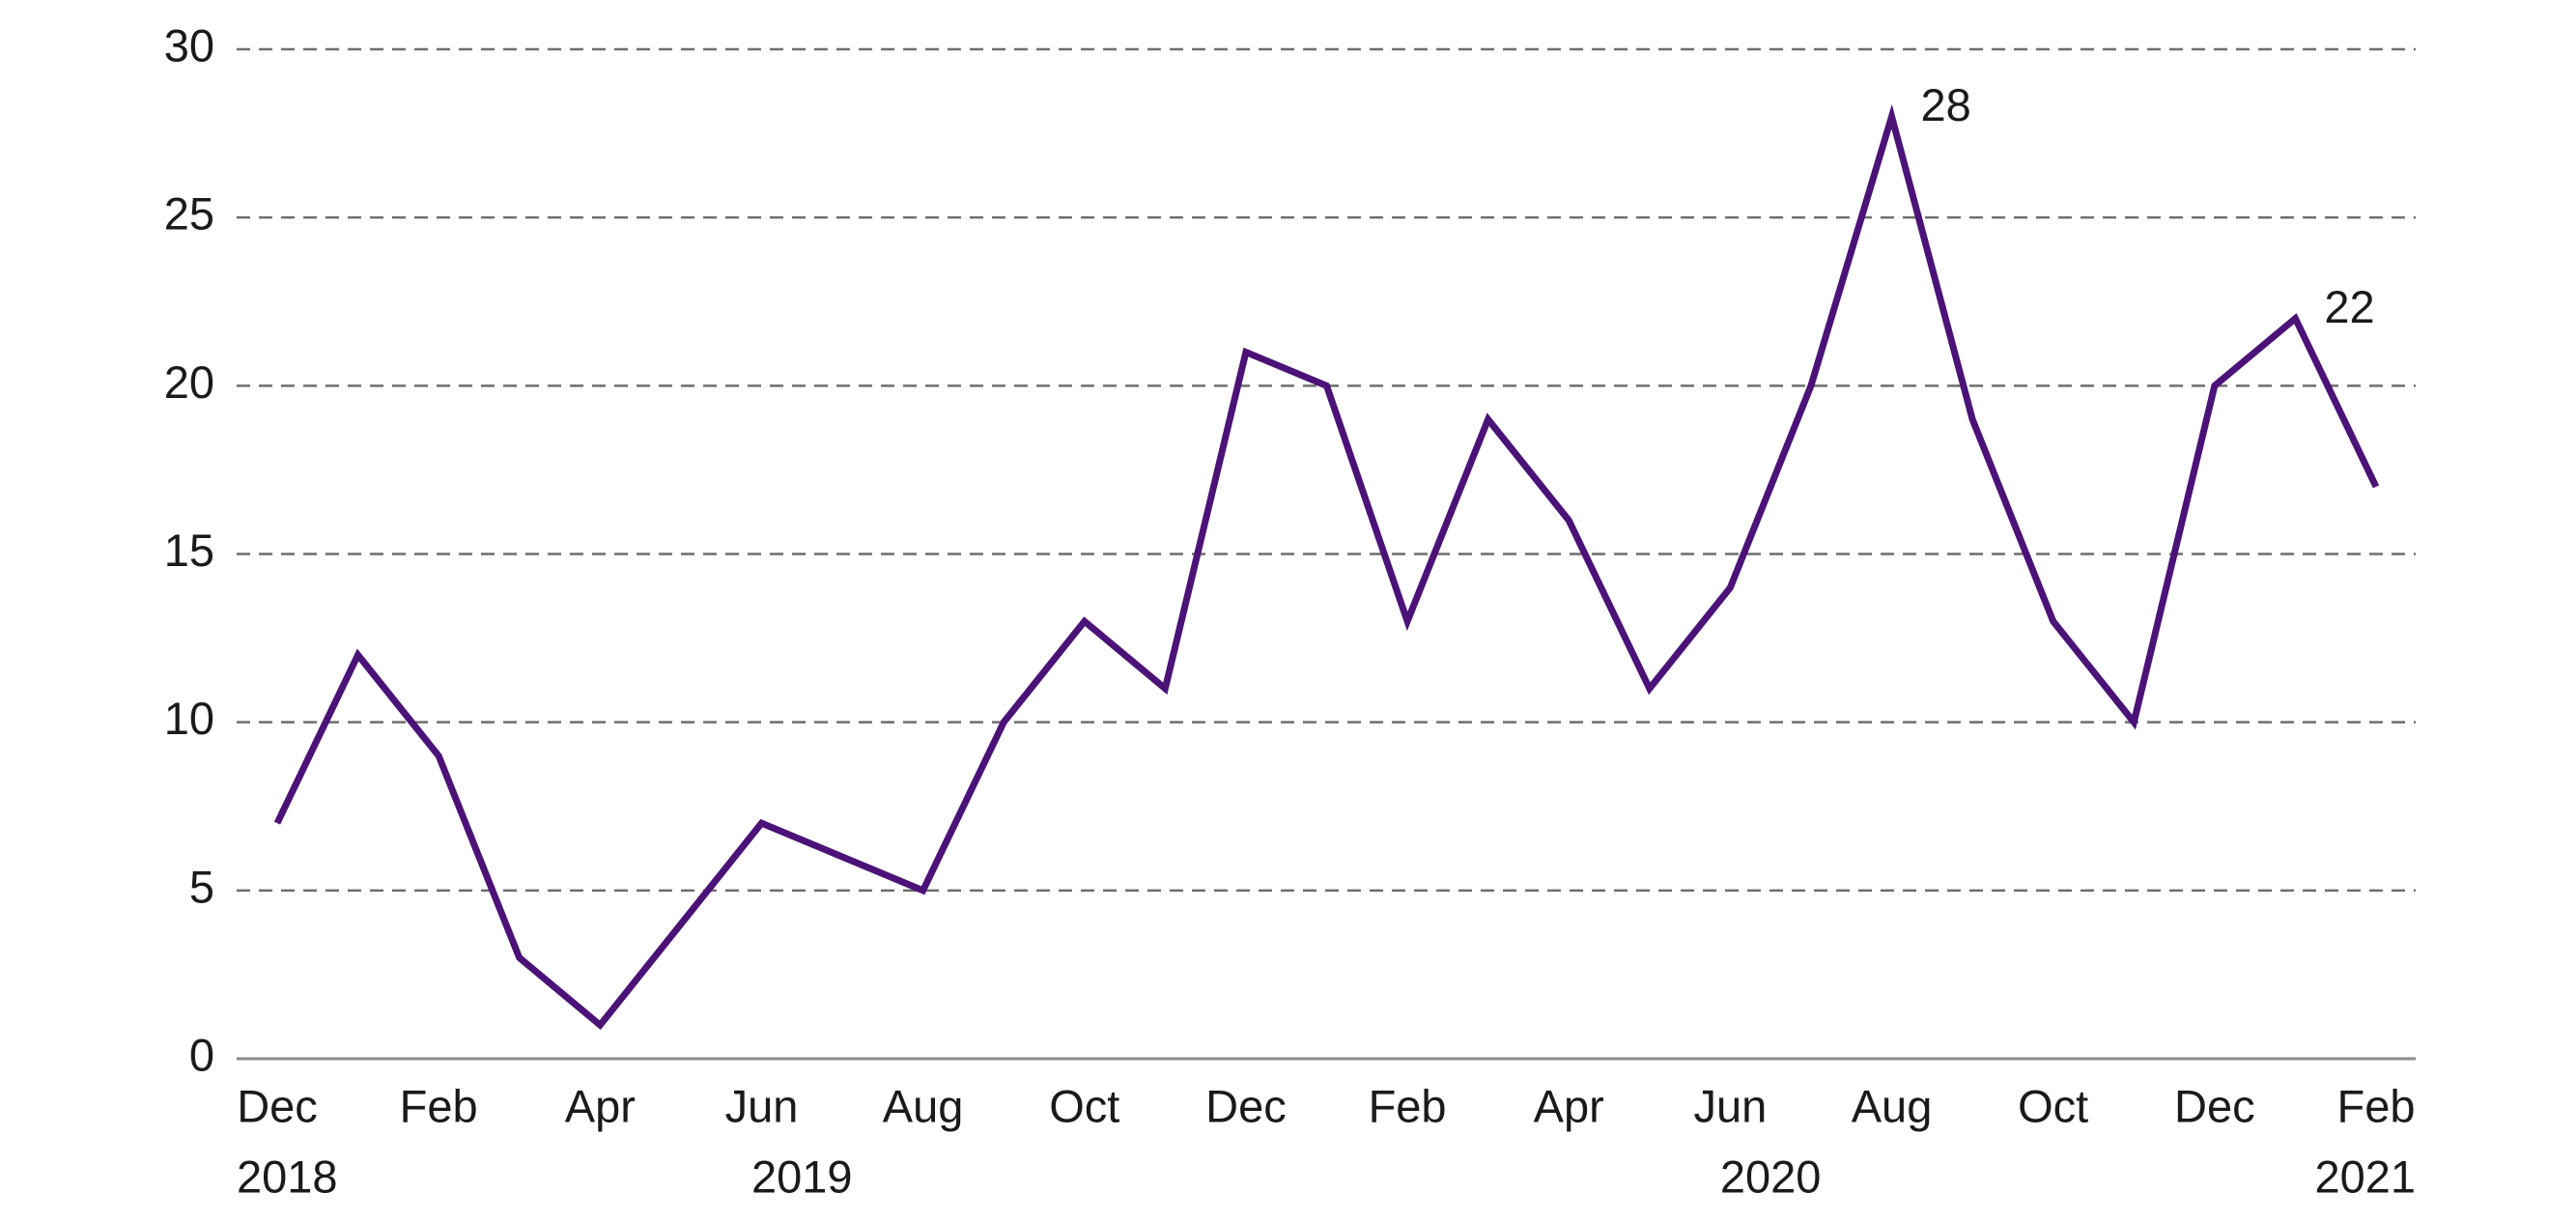 Image resolution: width=2576 pixels, height=1221 pixels. I want to click on y-tick-label: 20, so click(189, 382).